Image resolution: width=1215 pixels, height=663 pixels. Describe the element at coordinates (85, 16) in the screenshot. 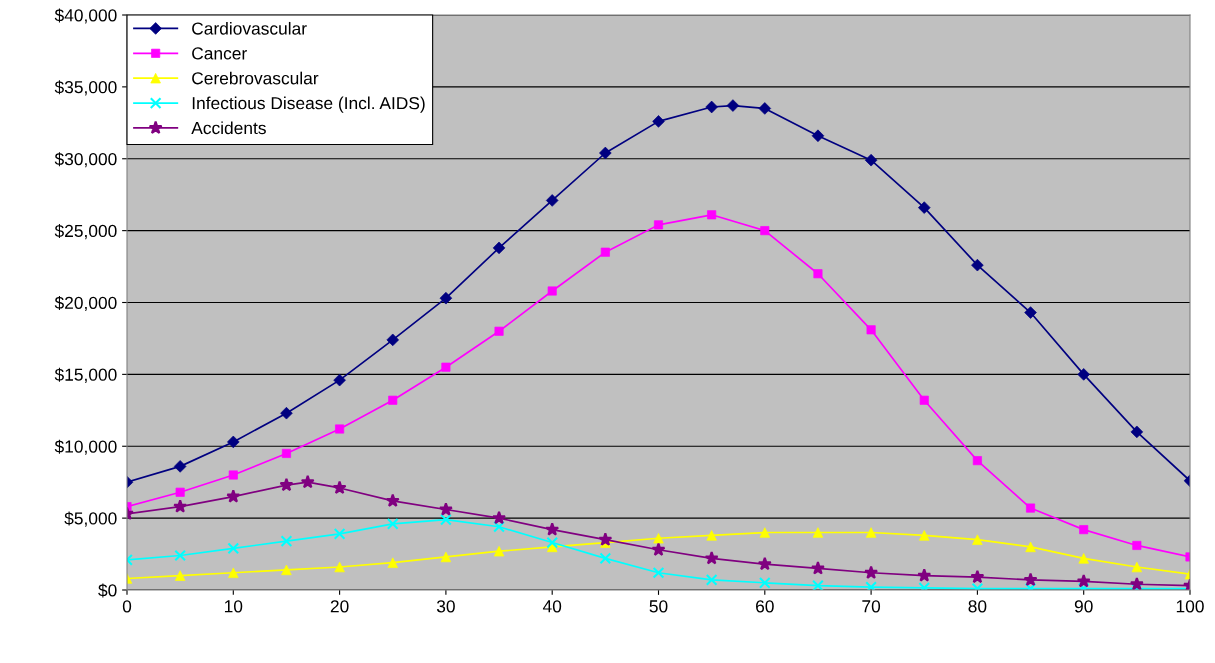

I see `y-tick-label: $40,000` at that location.